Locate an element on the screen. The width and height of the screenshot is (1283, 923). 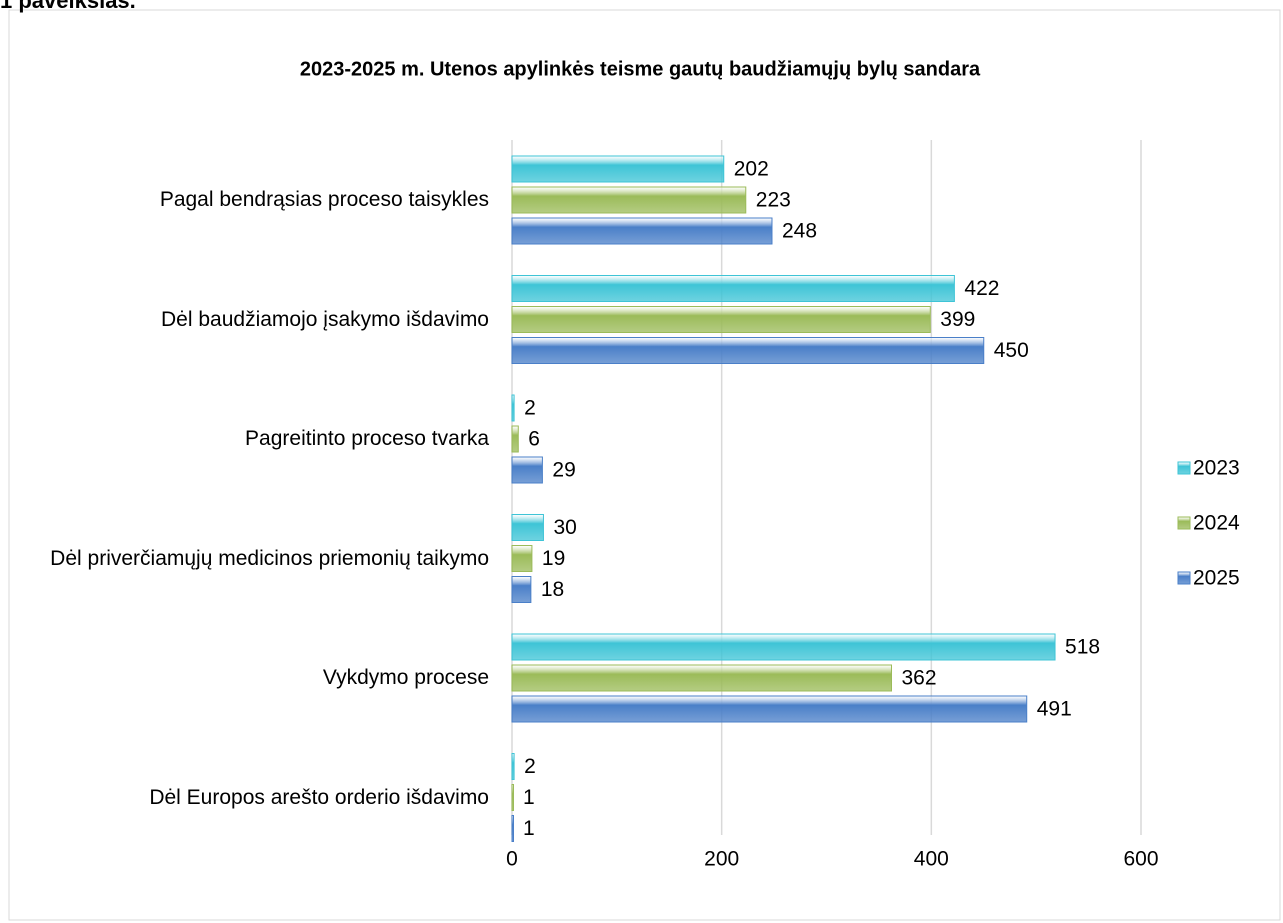
caption: 1 paveikslas. is located at coordinates (68, 6).